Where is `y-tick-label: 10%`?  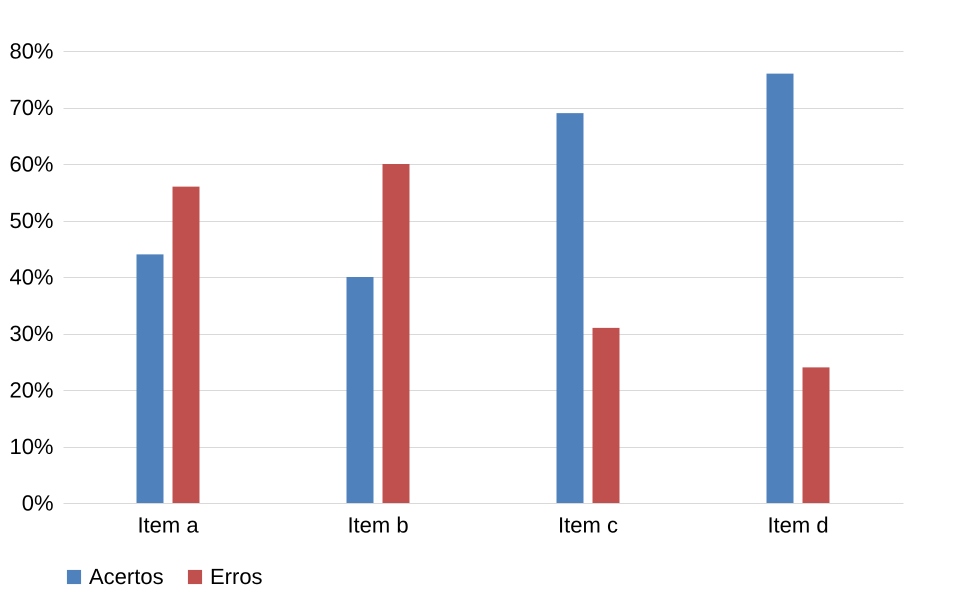 y-tick-label: 10% is located at coordinates (31, 446).